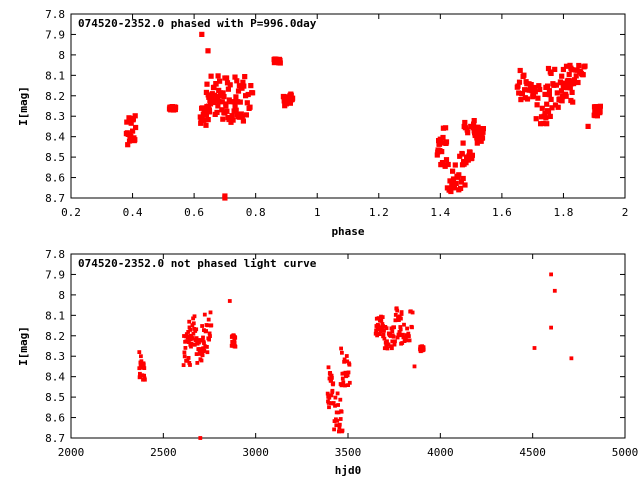 This screenshot has width=640, height=480. I want to click on unphased-y-tick-label: 8.5, so click(55, 397).